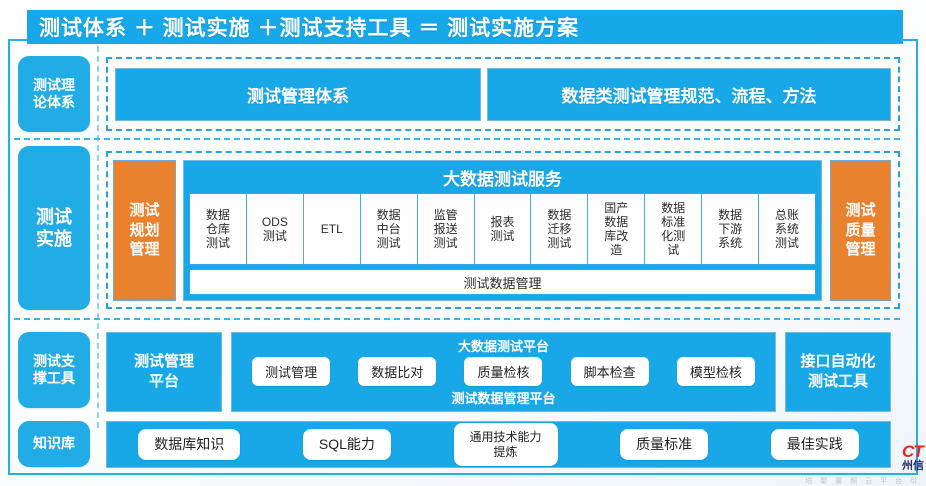 The height and width of the screenshot is (486, 926). I want to click on execution-pillar-test-quality-line3: 管理, so click(860, 250).